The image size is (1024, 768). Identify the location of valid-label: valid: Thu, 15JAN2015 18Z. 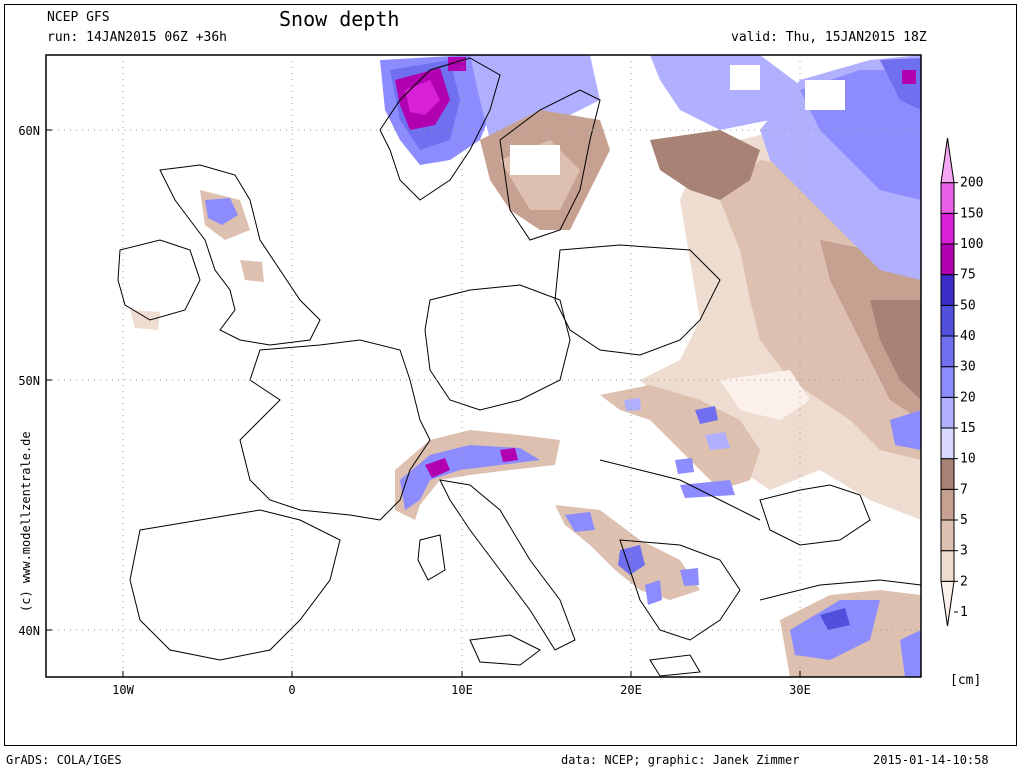
(829, 37).